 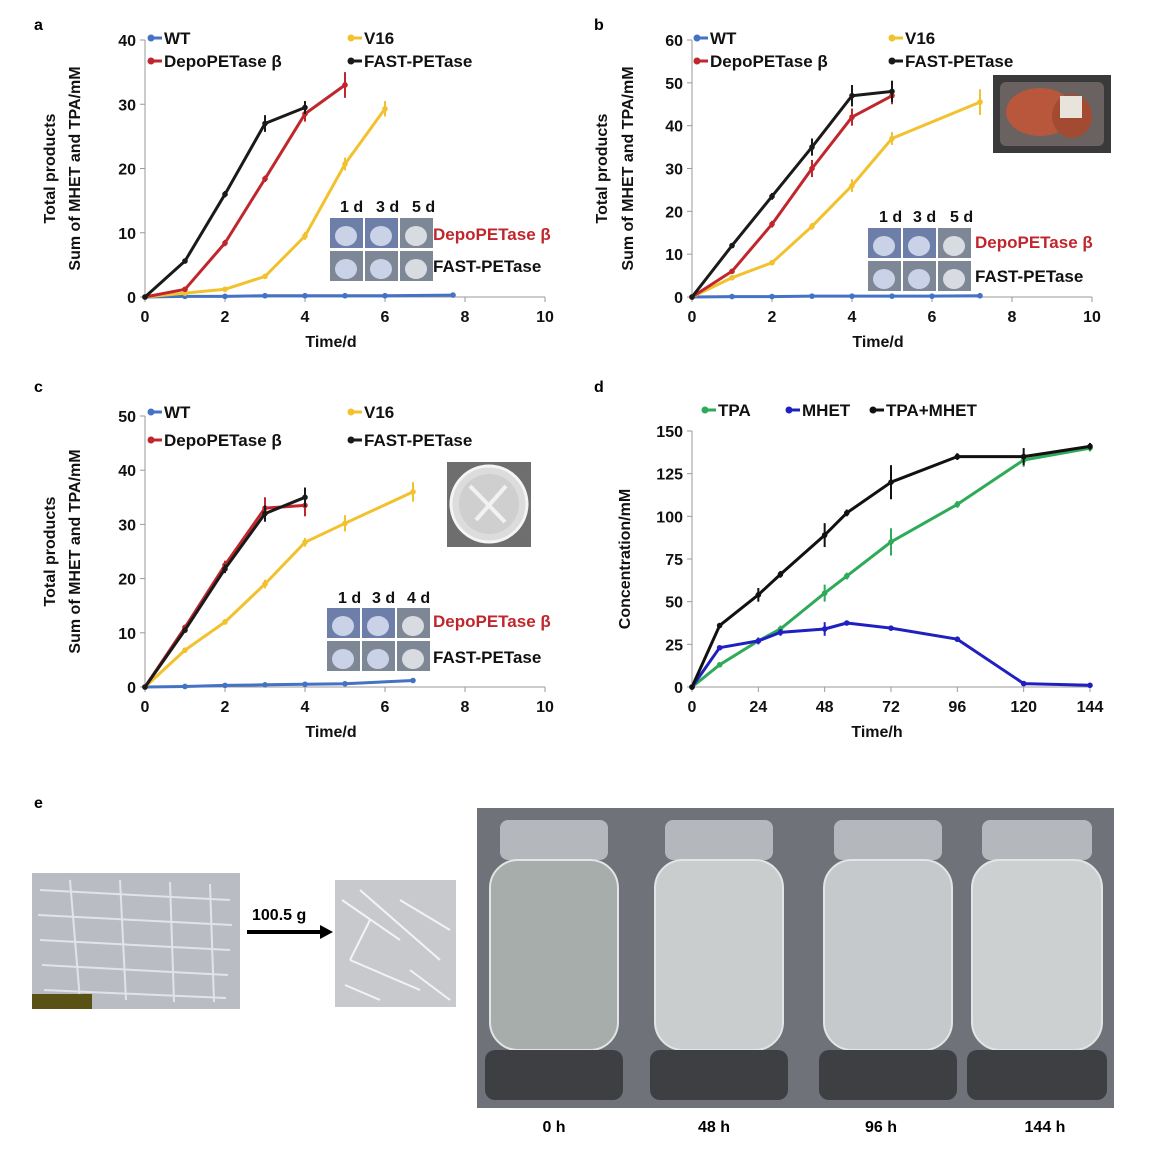 I want to click on y-tick-label: 60, so click(x=674, y=41).